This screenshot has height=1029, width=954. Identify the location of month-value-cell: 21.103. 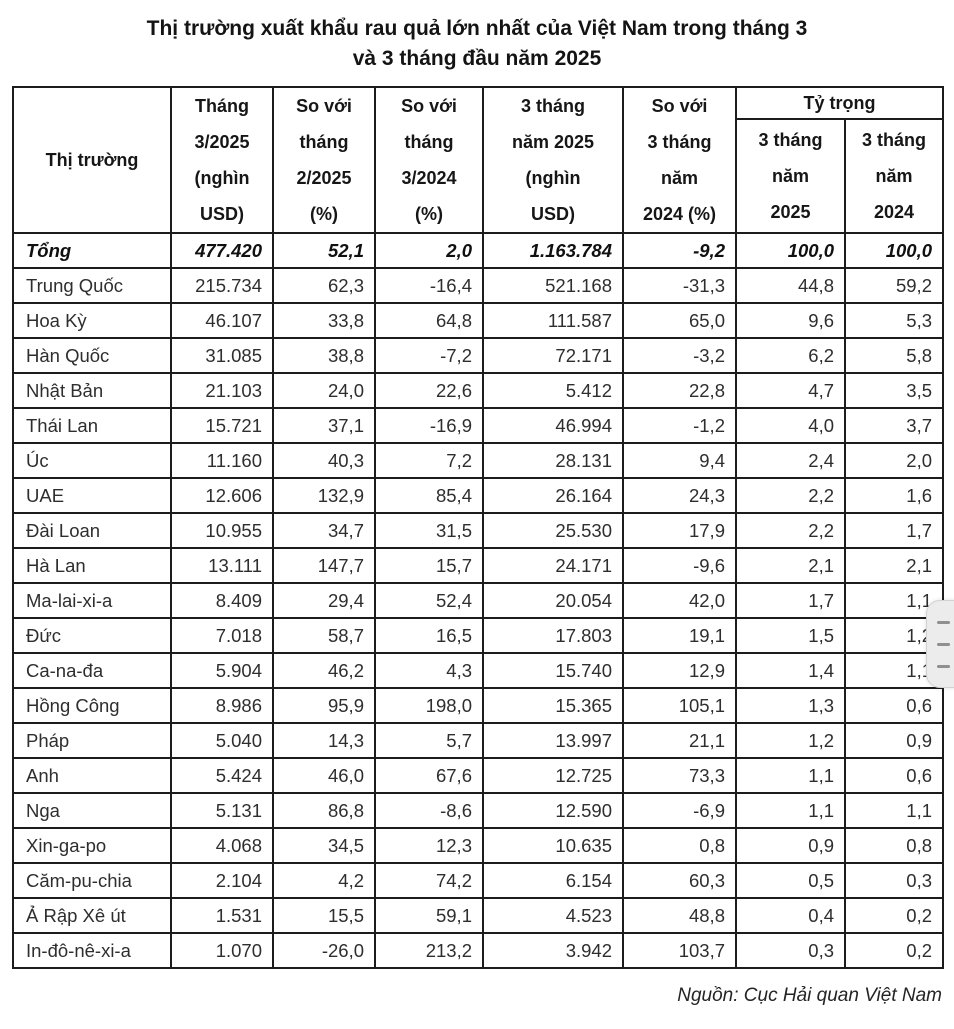
(222, 390).